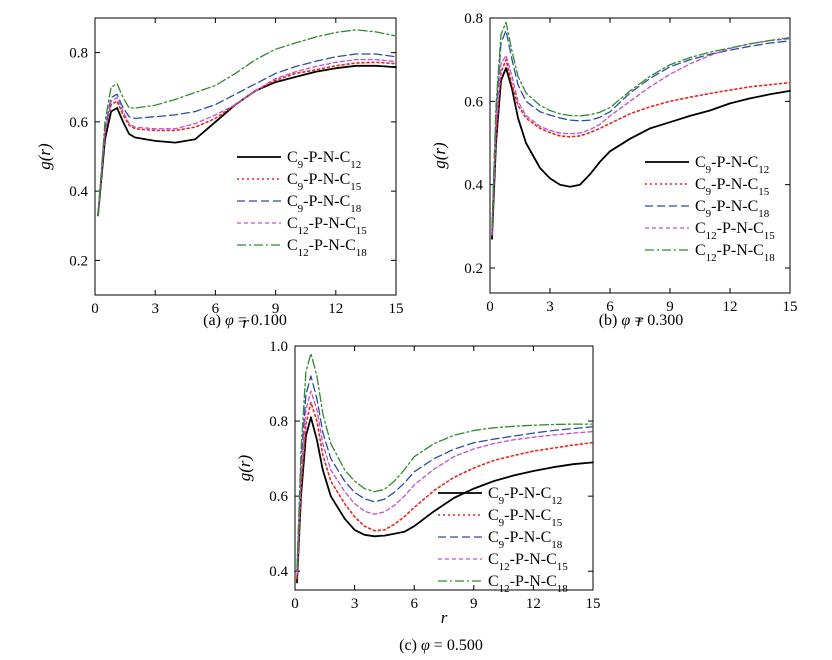 The height and width of the screenshot is (660, 832). Describe the element at coordinates (456, 645) in the screenshot. I see `caption-suffix: = 0.500` at that location.